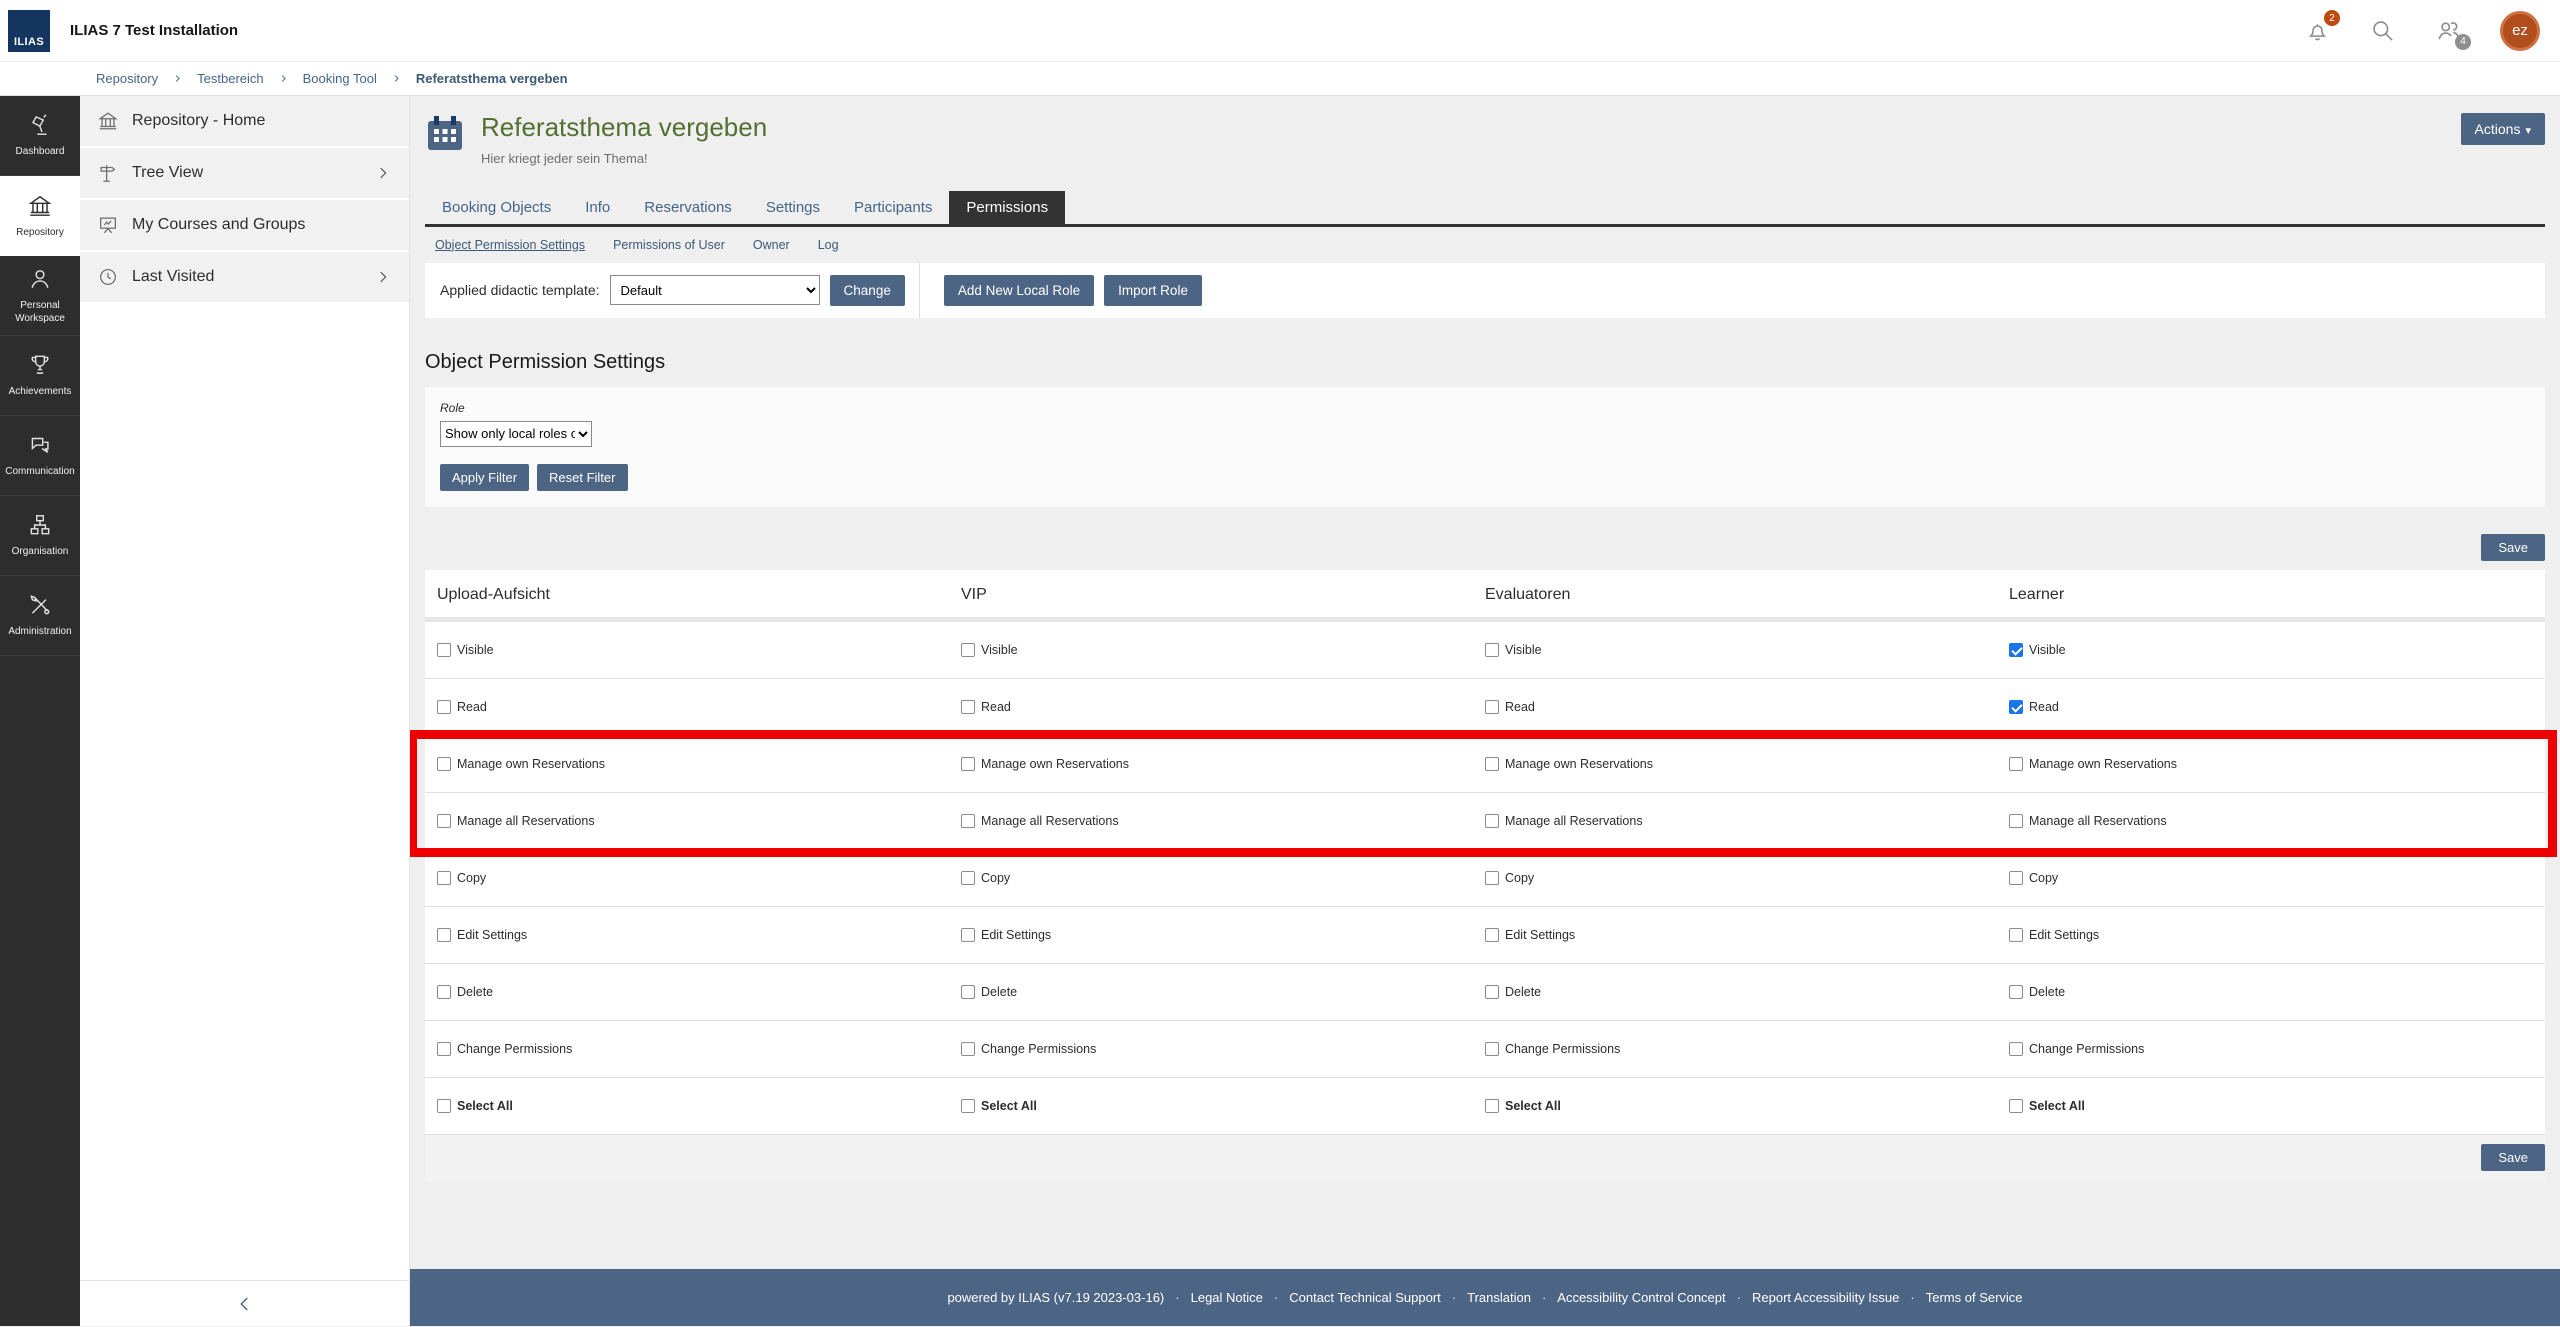 This screenshot has height=1327, width=2560. What do you see at coordinates (1226, 1297) in the screenshot?
I see `footer-link-legal-notice: Legal Notice` at bounding box center [1226, 1297].